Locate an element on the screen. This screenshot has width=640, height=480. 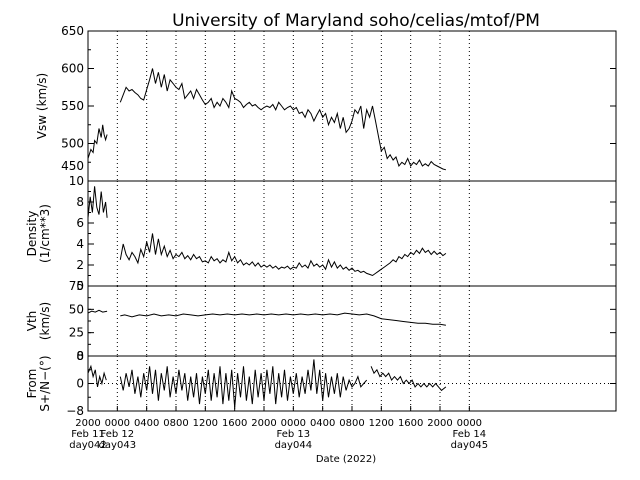
xtick-label: day044 is located at coordinates (293, 445).